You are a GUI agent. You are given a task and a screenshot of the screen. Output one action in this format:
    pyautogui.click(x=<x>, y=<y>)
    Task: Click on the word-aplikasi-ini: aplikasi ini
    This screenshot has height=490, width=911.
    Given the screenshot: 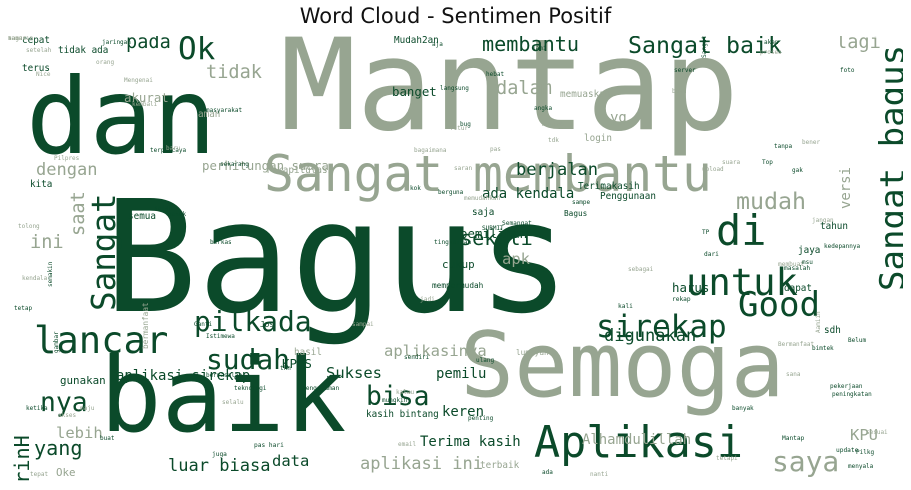 What is the action you would take?
    pyautogui.click(x=422, y=464)
    